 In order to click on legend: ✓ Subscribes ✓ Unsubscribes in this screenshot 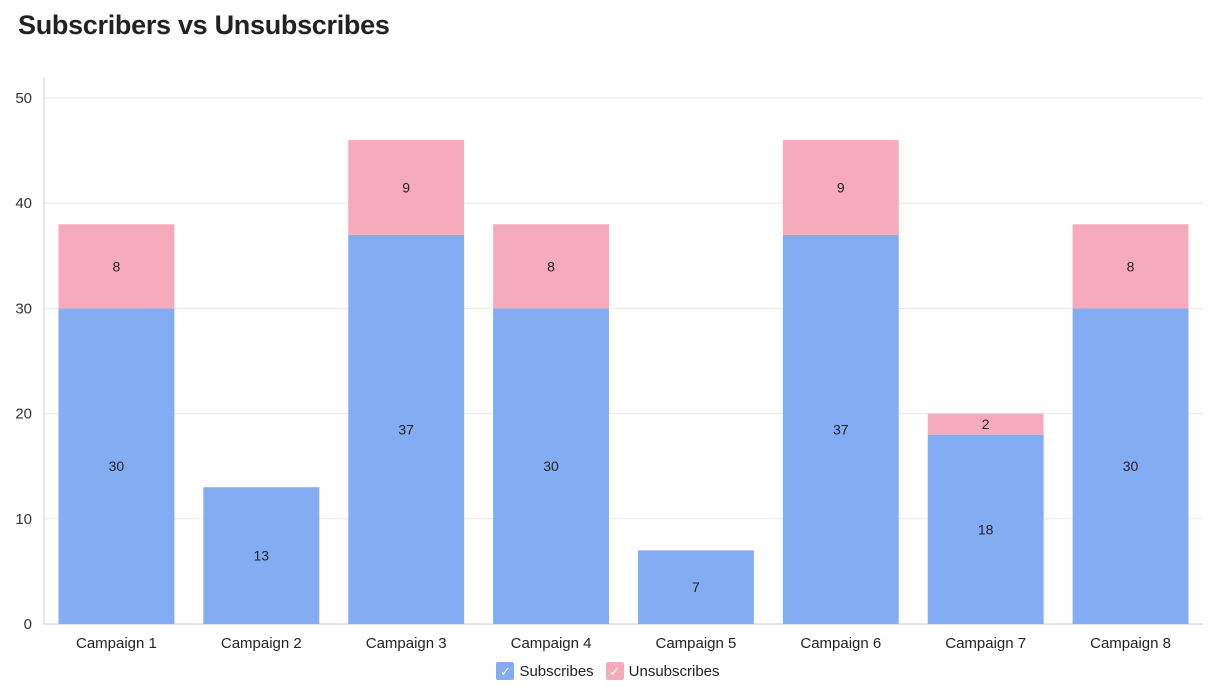, I will do `click(608, 671)`.